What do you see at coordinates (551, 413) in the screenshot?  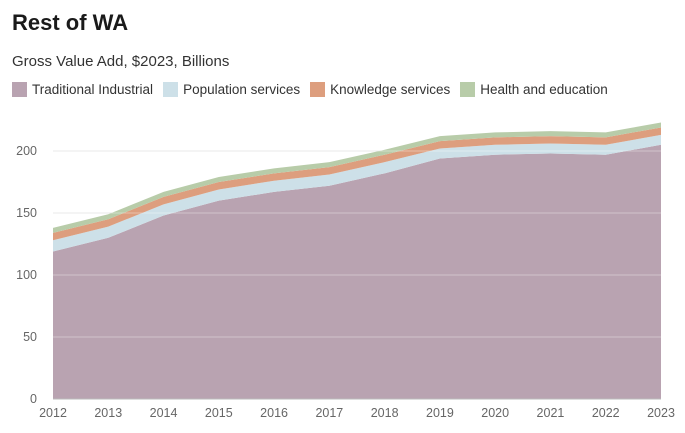 I see `x-tick-label-2021: 2021` at bounding box center [551, 413].